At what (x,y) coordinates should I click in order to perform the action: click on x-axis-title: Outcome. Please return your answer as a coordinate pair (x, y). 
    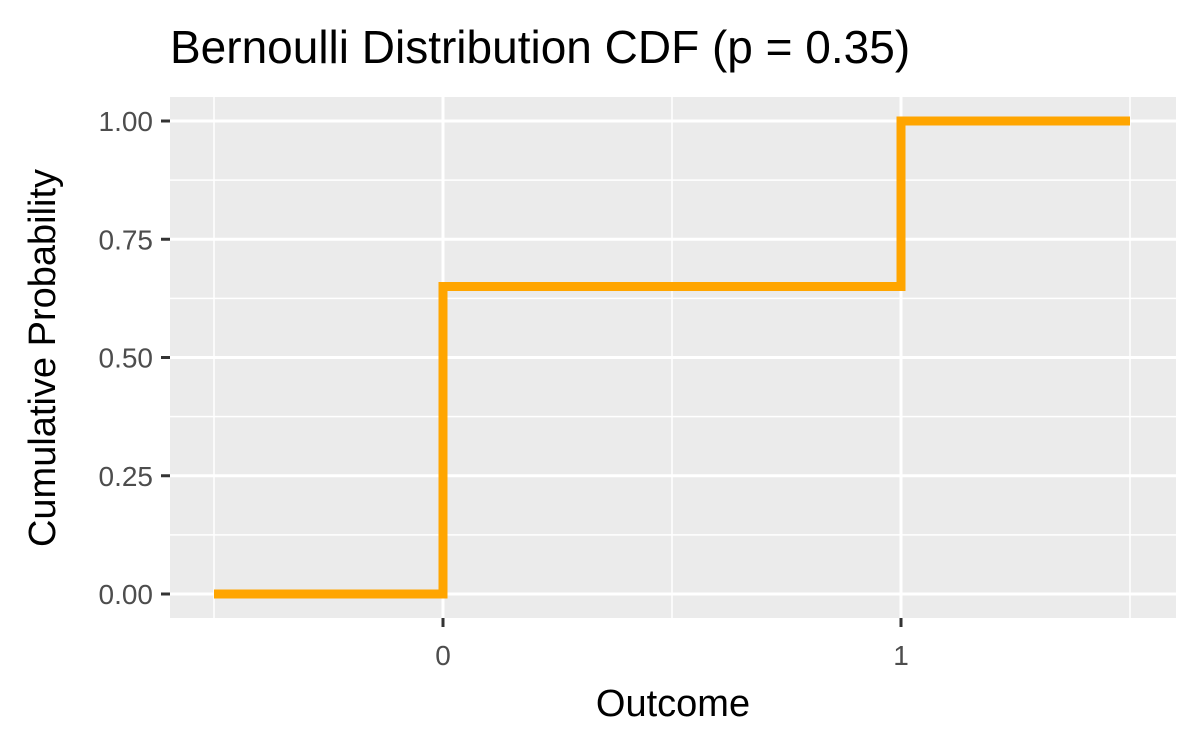
    Looking at the image, I should click on (673, 704).